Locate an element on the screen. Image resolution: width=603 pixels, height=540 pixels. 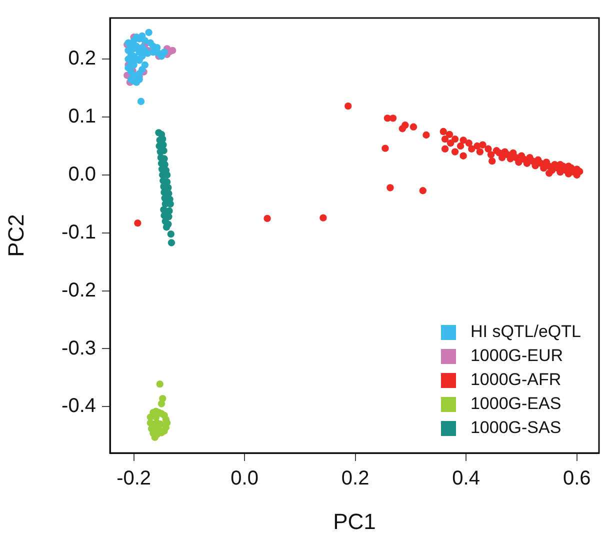
x-tick-label: 0.0 is located at coordinates (244, 479).